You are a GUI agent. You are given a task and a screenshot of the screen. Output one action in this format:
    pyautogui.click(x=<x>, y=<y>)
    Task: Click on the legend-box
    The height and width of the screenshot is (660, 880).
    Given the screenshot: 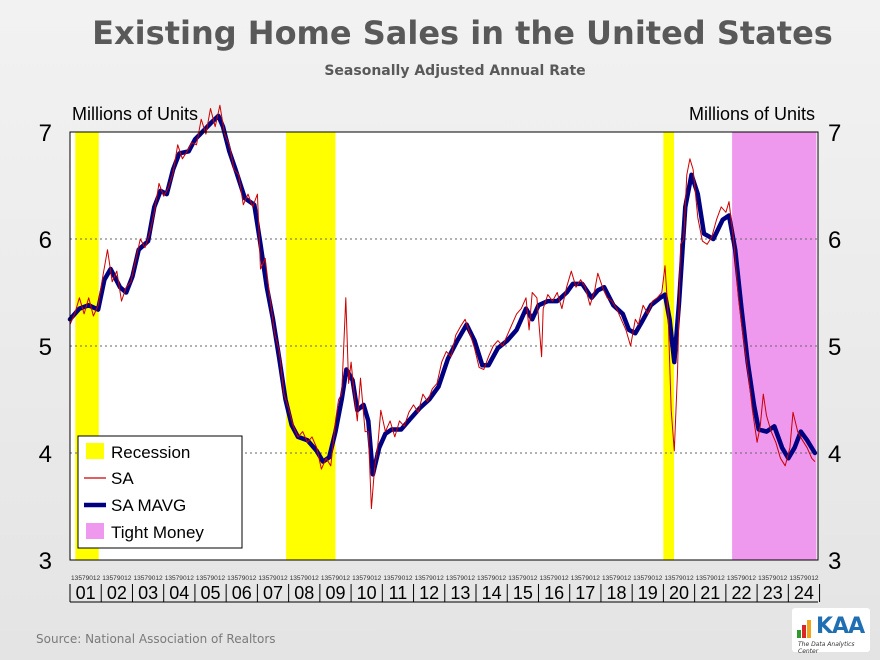 What is the action you would take?
    pyautogui.click(x=160, y=492)
    